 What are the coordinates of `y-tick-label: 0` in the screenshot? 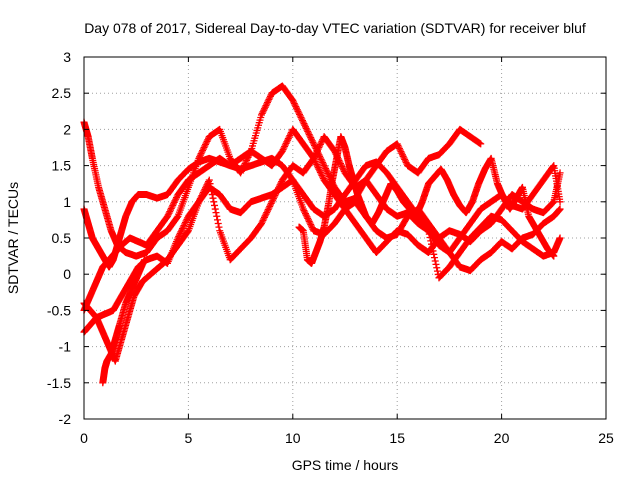 It's located at (67, 274).